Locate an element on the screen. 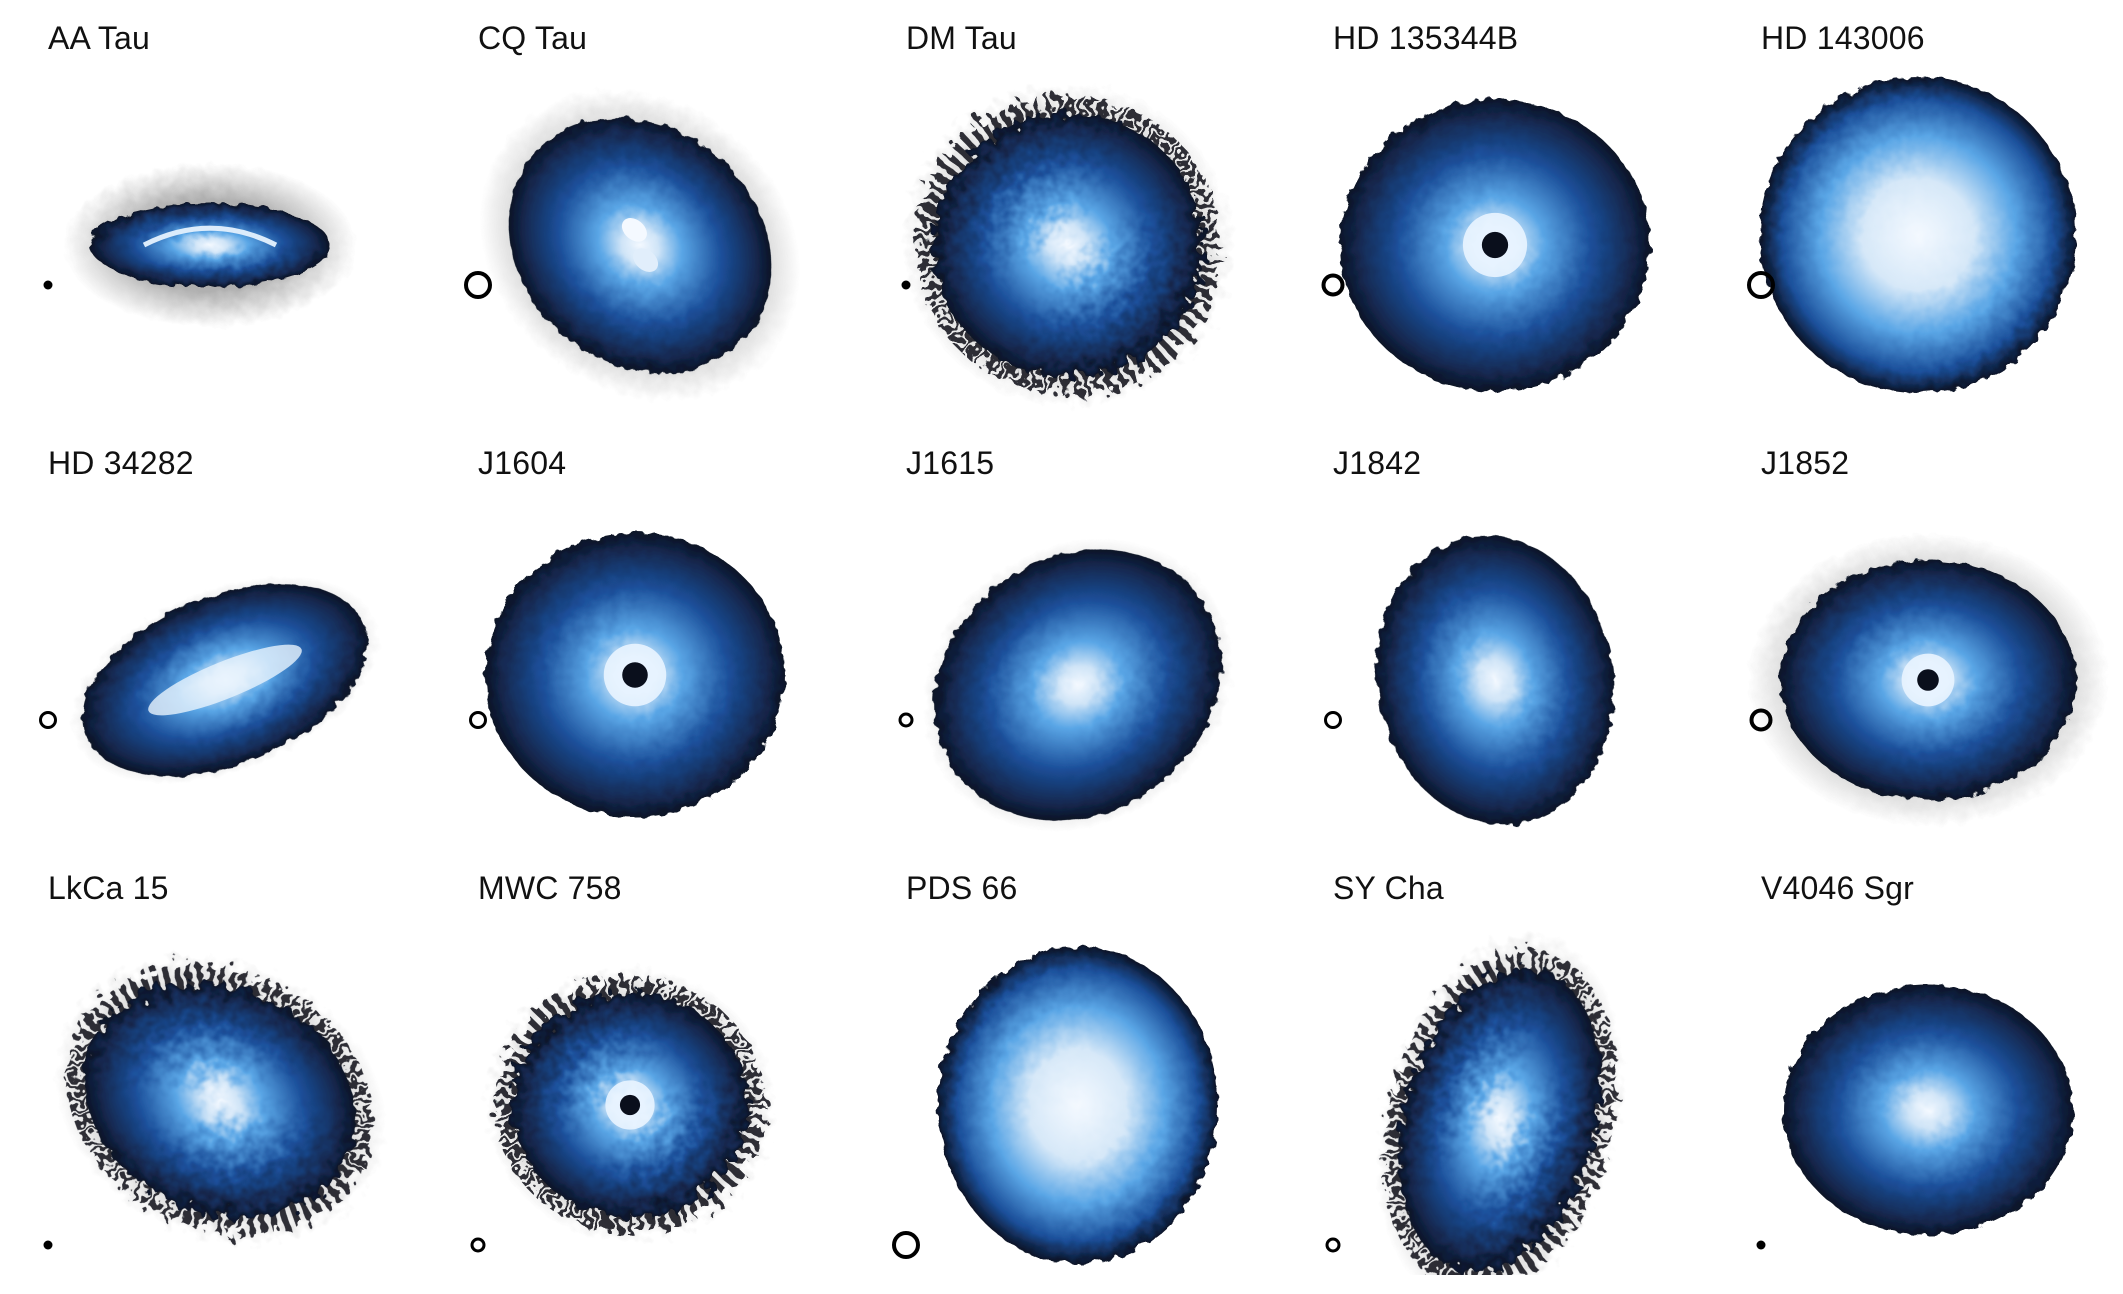  panel-label: J1842 is located at coordinates (1377, 463).